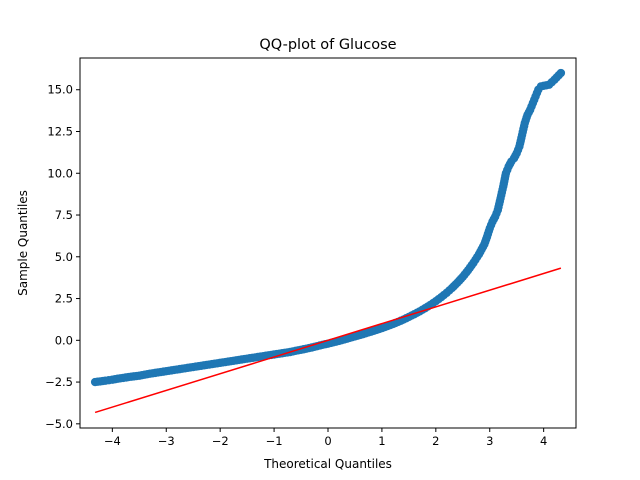  I want to click on y-axis-ticks: −5.0 −2.5 0.0 2.5 5.0 7.5 10.0 12.5 15.0, so click(62, 257).